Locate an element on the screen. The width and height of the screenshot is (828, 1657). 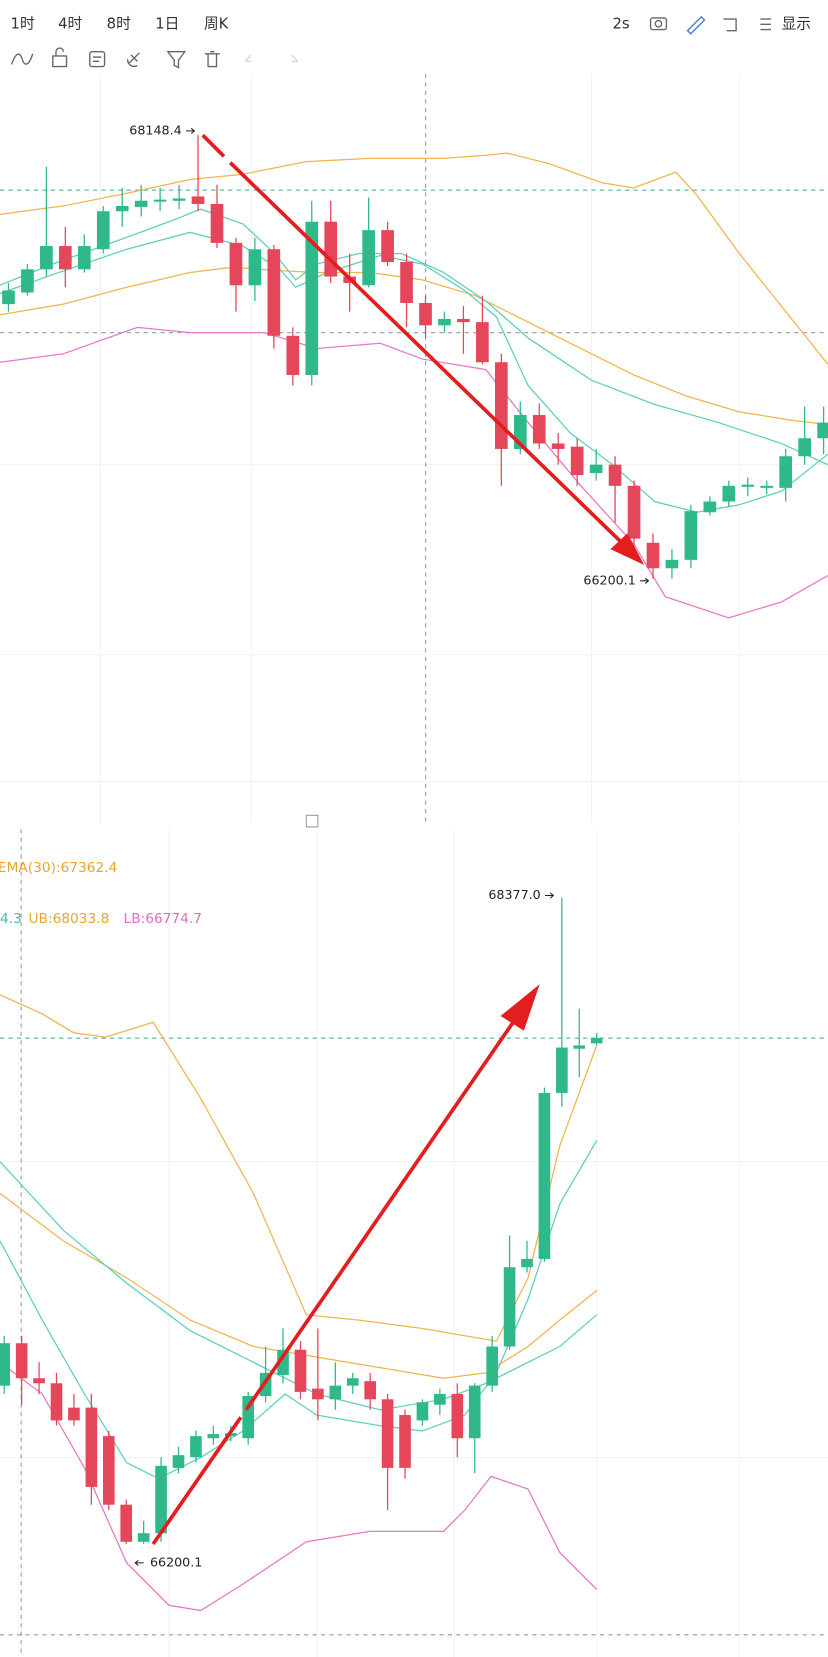
refresh-rate: 2s is located at coordinates (621, 23).